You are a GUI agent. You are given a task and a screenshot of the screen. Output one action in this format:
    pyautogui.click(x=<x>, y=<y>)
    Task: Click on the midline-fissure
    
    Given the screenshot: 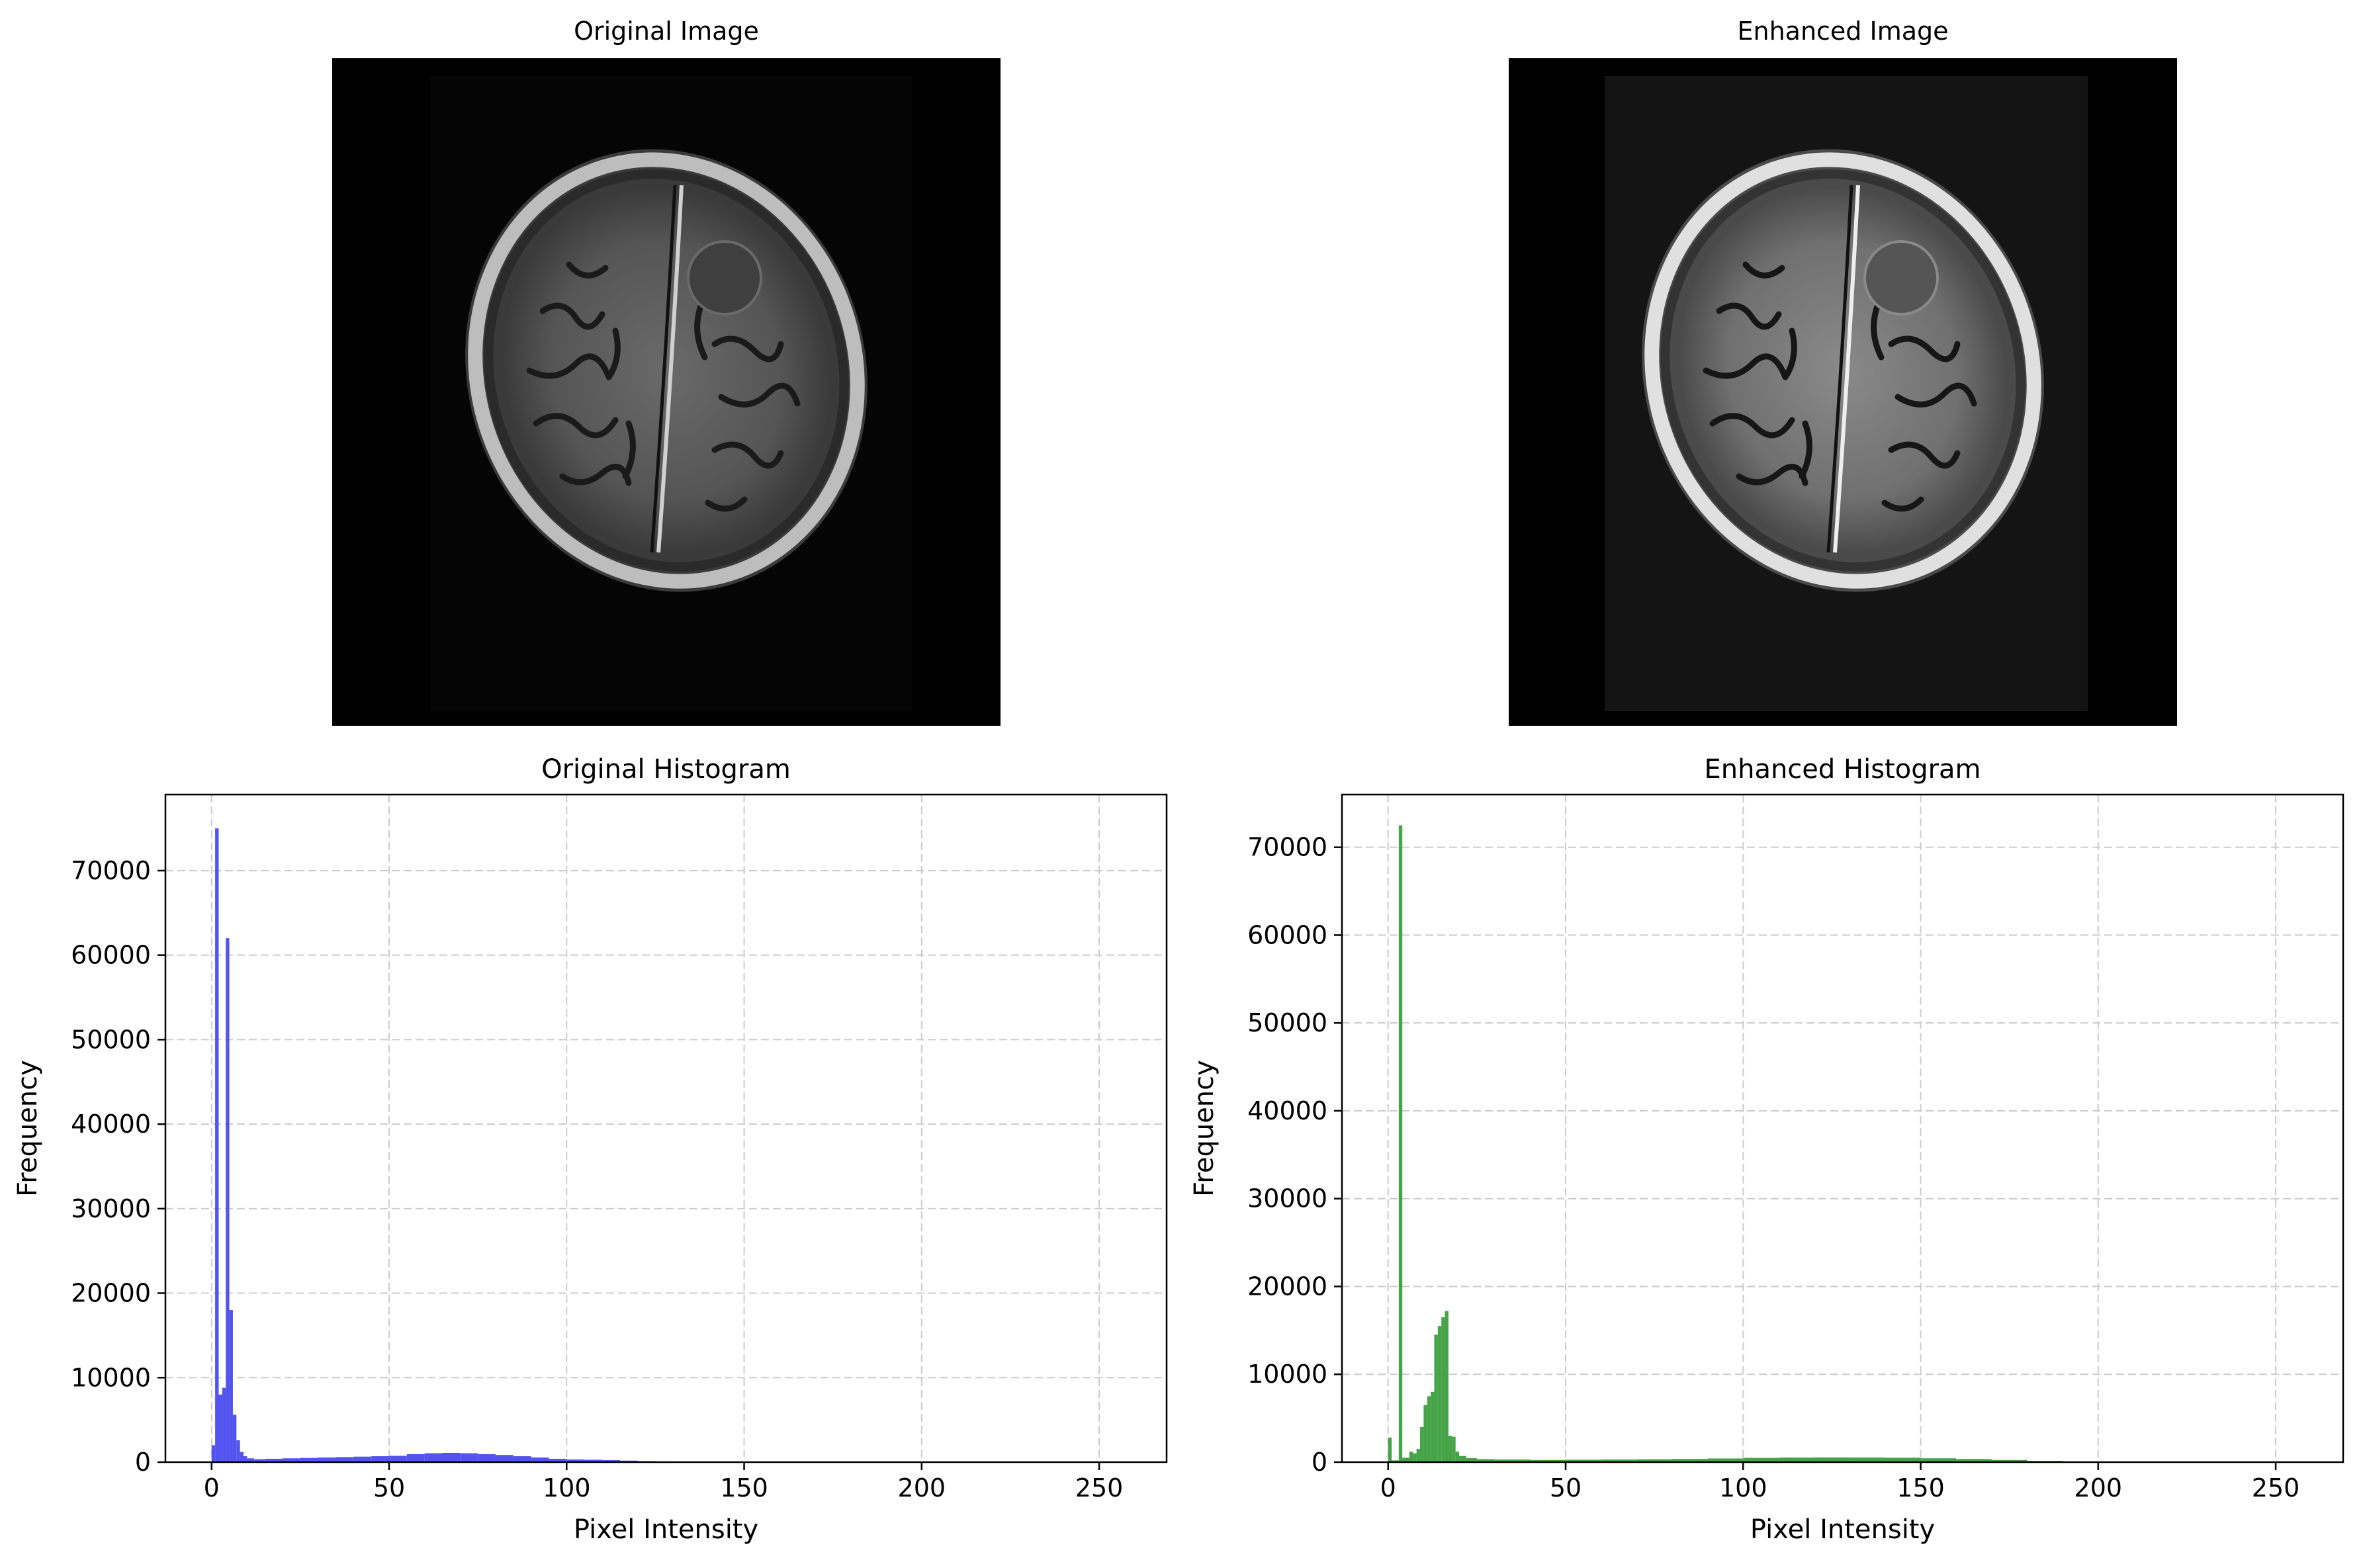 What is the action you would take?
    pyautogui.click(x=670, y=369)
    